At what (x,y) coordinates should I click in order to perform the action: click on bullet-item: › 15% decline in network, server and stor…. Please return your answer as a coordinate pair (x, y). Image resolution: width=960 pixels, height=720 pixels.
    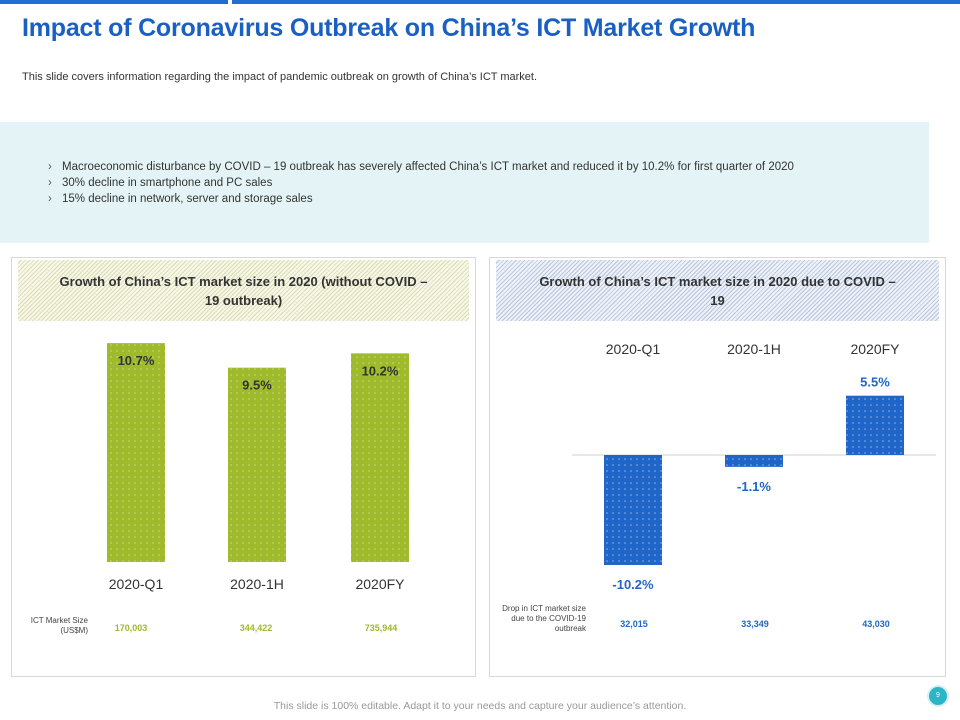
    Looking at the image, I should click on (421, 199).